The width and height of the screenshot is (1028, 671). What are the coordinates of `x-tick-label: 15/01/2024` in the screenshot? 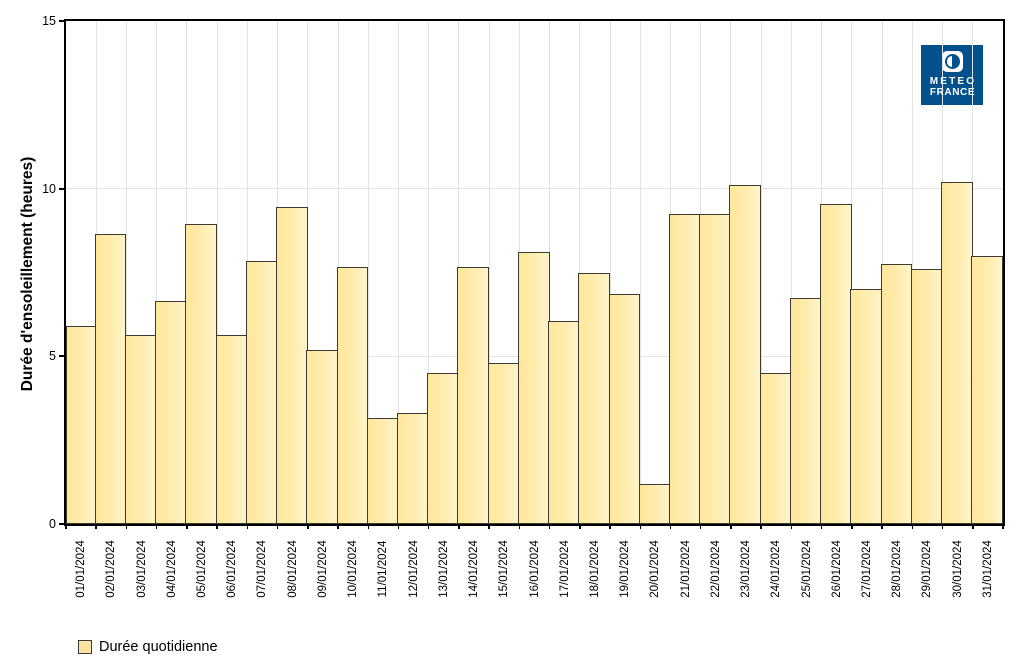 It's located at (504, 569).